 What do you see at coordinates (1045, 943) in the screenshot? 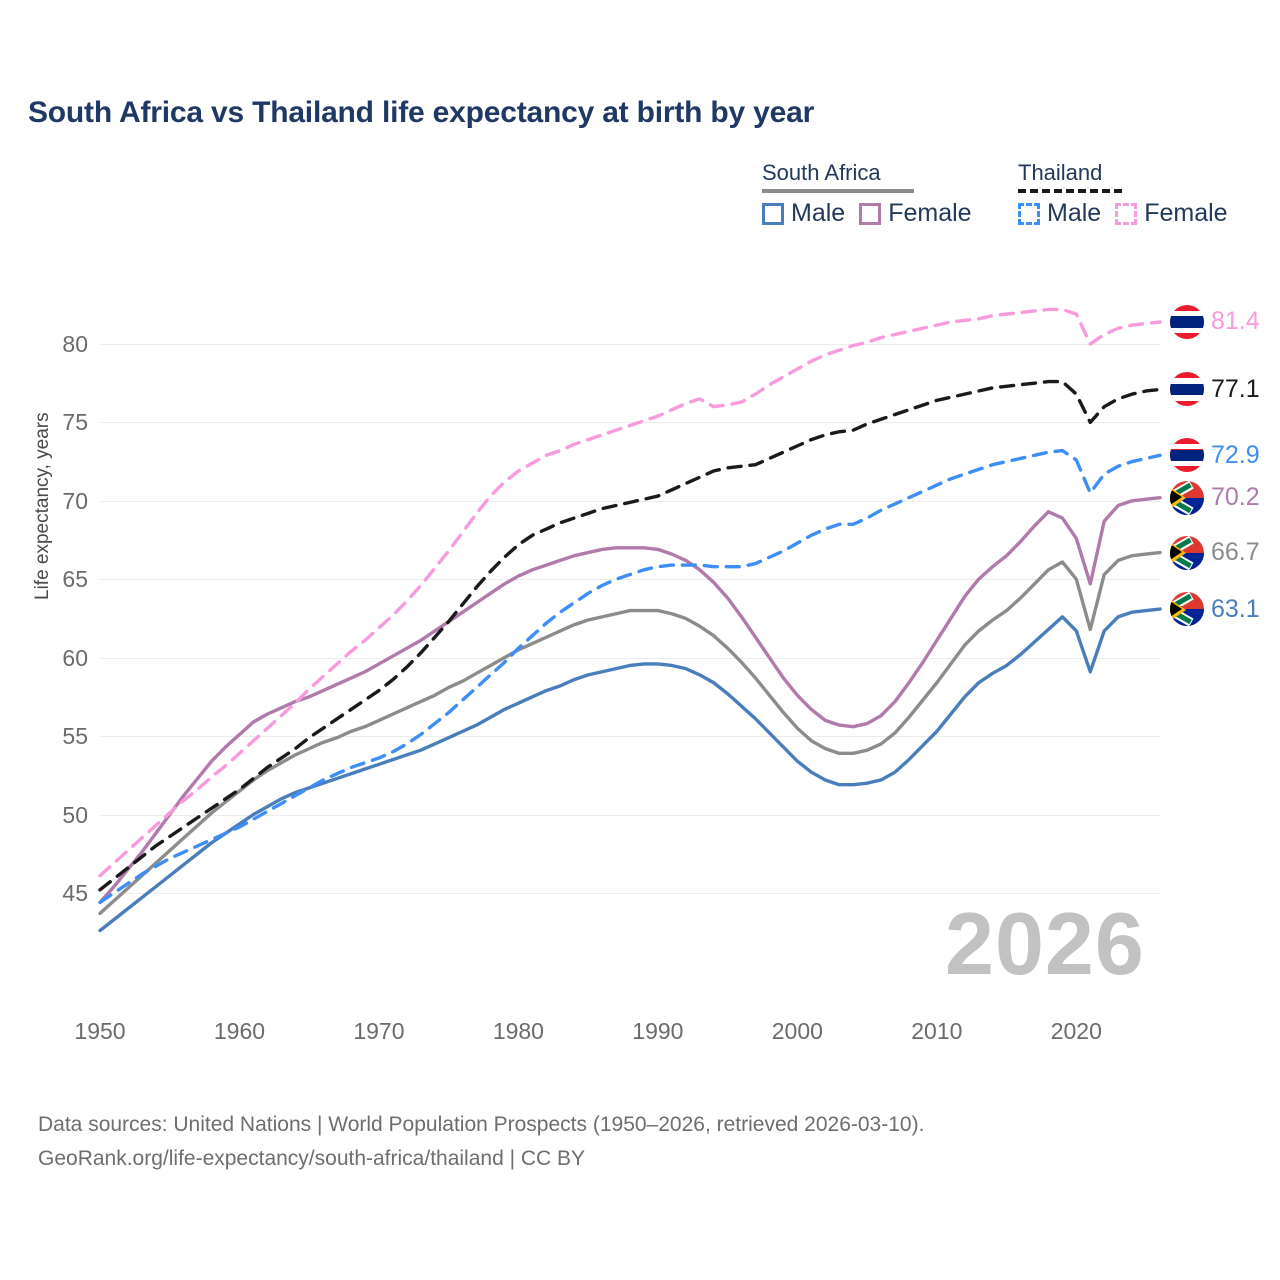
I see `year-watermark: 2026` at bounding box center [1045, 943].